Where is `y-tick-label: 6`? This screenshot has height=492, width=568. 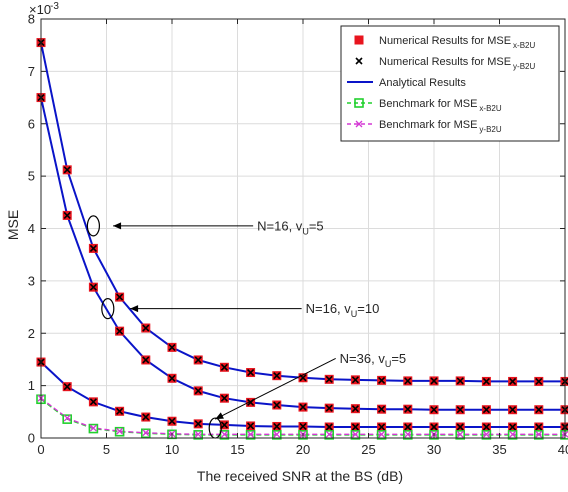 y-tick-label: 6 is located at coordinates (31, 123).